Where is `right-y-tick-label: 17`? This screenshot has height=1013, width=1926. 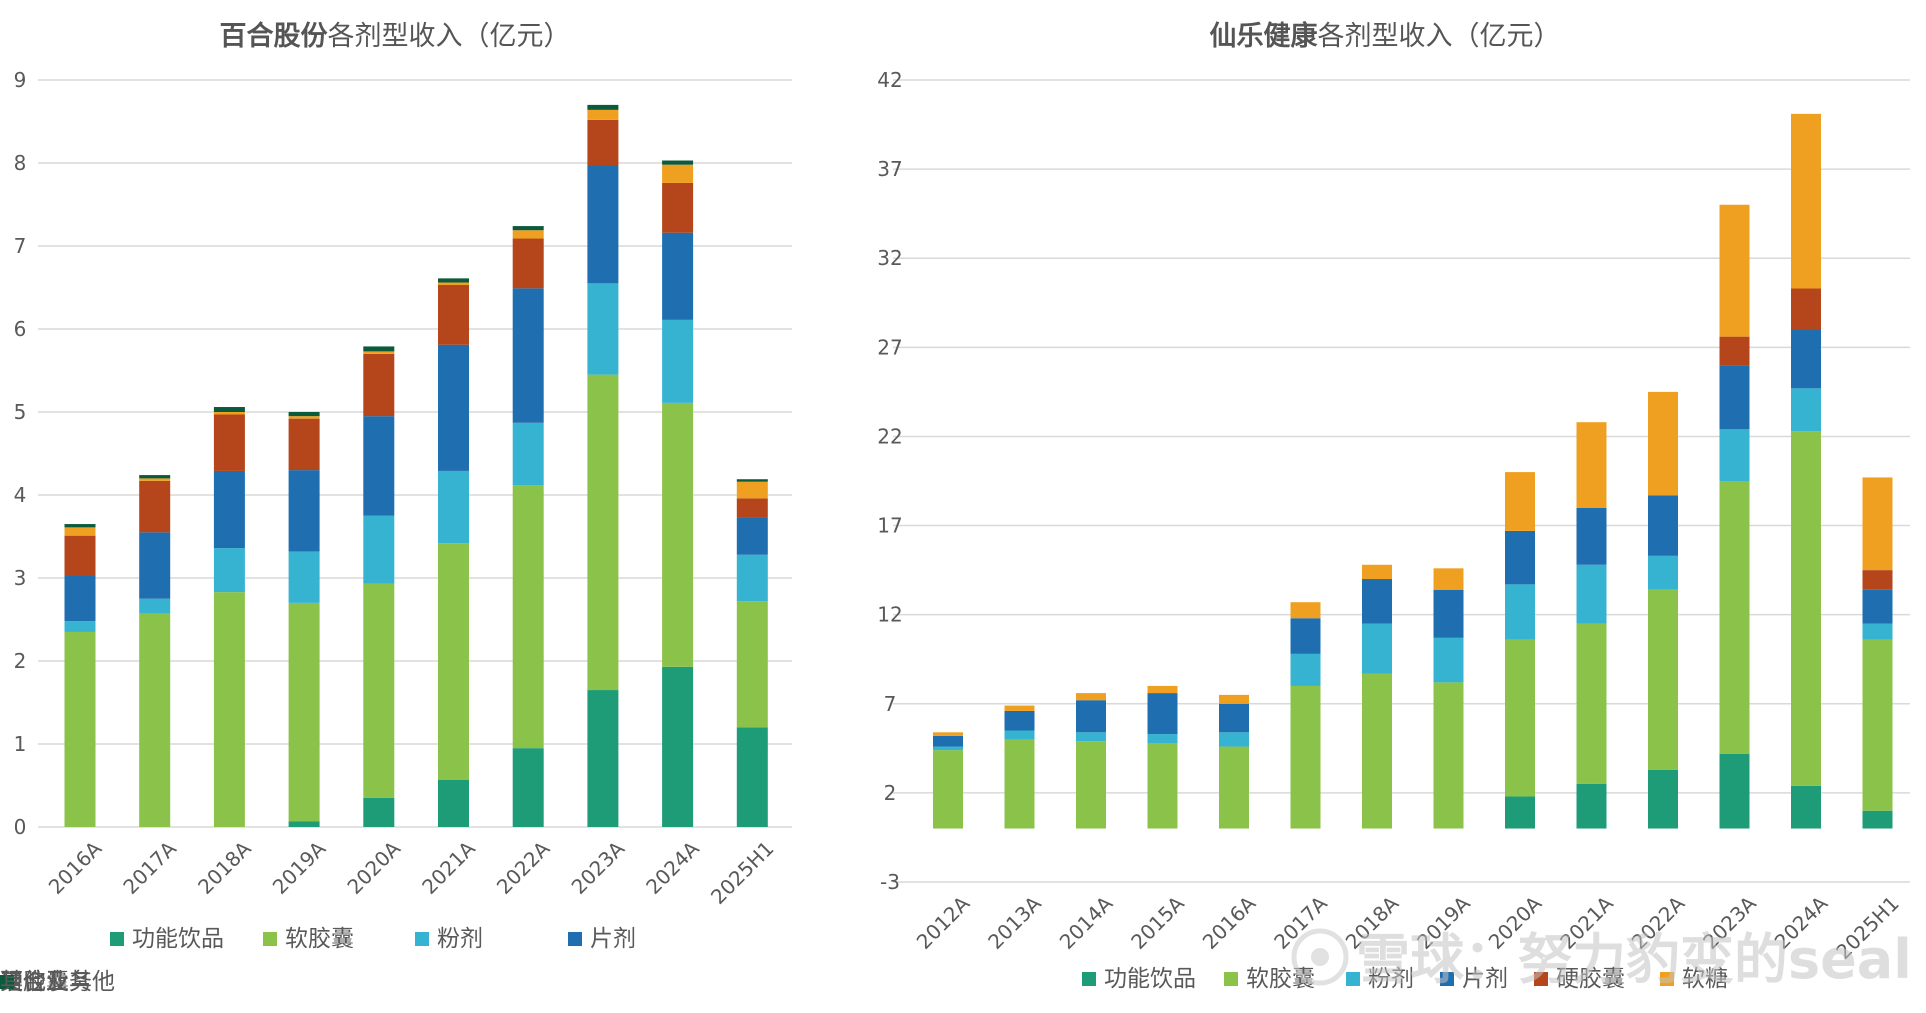
right-y-tick-label: 17 is located at coordinates (889, 526).